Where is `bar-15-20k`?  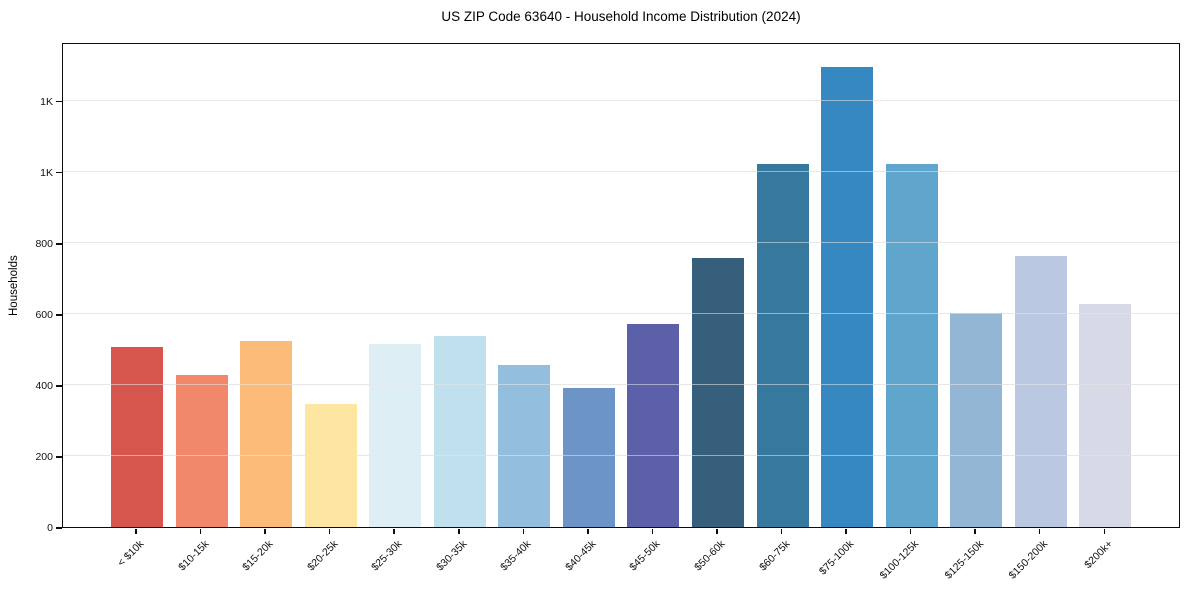 bar-15-20k is located at coordinates (266, 433).